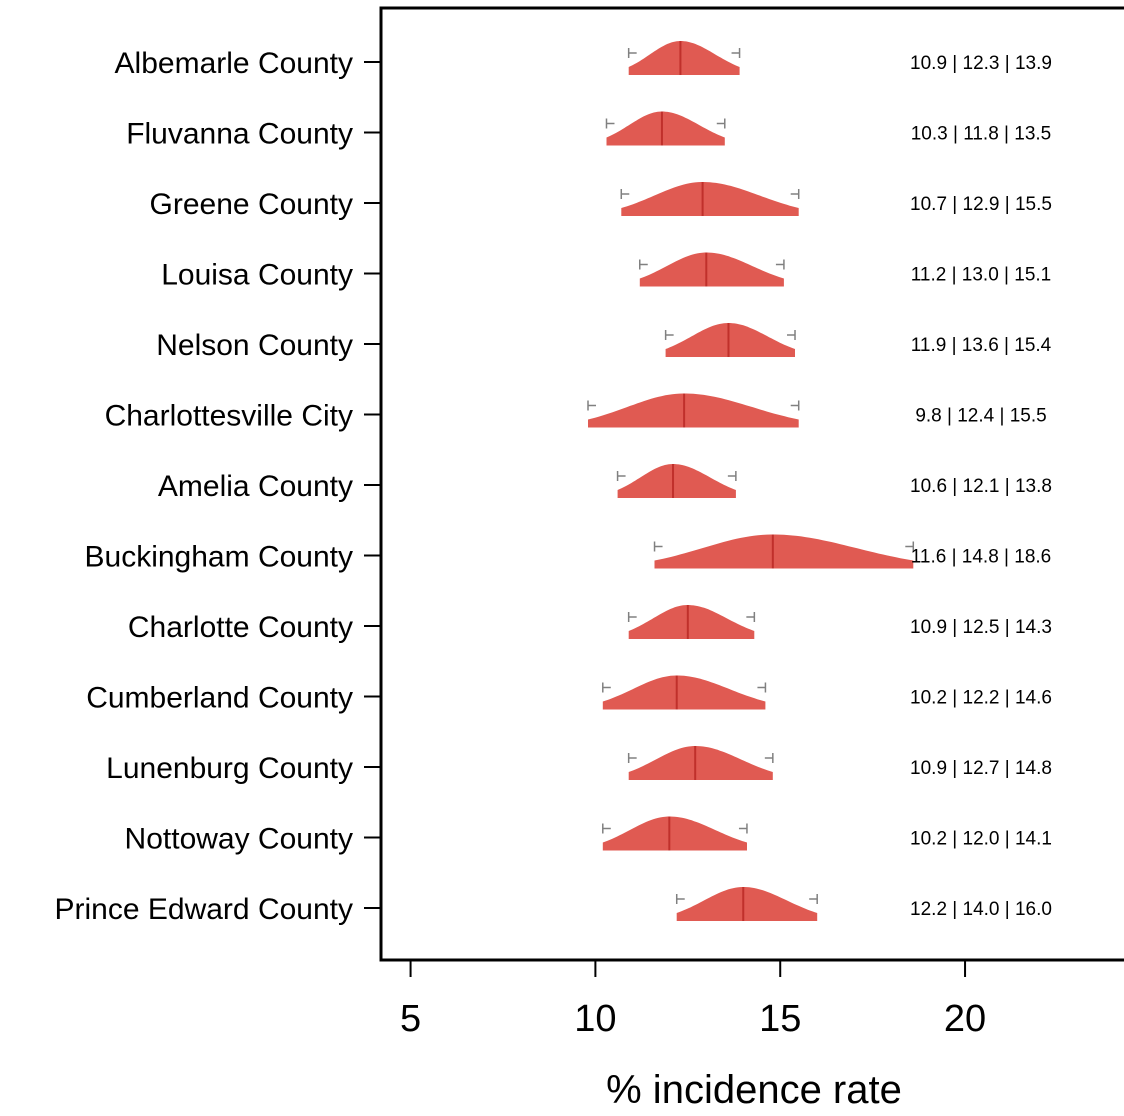 The image size is (1124, 1116). Describe the element at coordinates (780, 1019) in the screenshot. I see `x-tick-label: 15` at that location.